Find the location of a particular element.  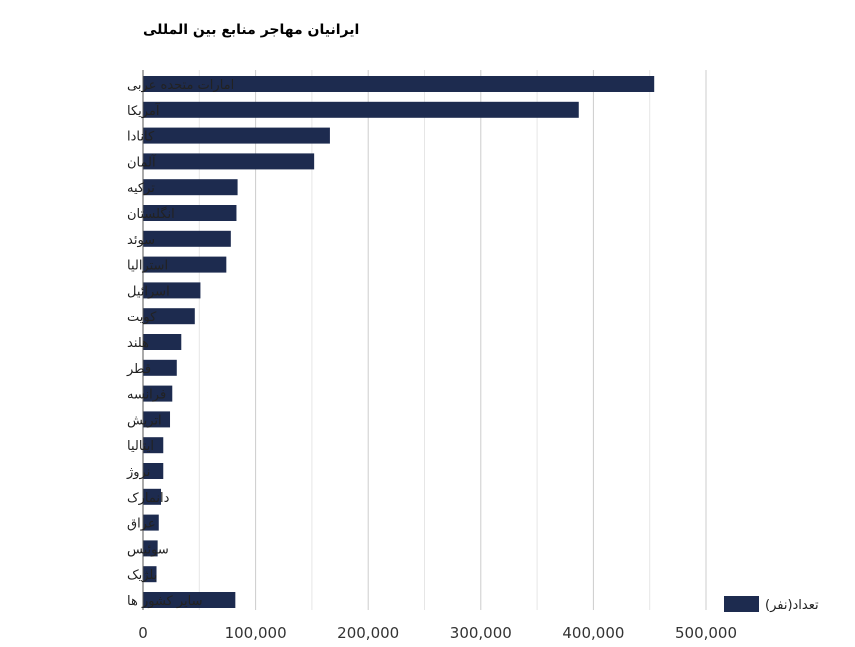

x-tick-label: 0 is located at coordinates (143, 633).